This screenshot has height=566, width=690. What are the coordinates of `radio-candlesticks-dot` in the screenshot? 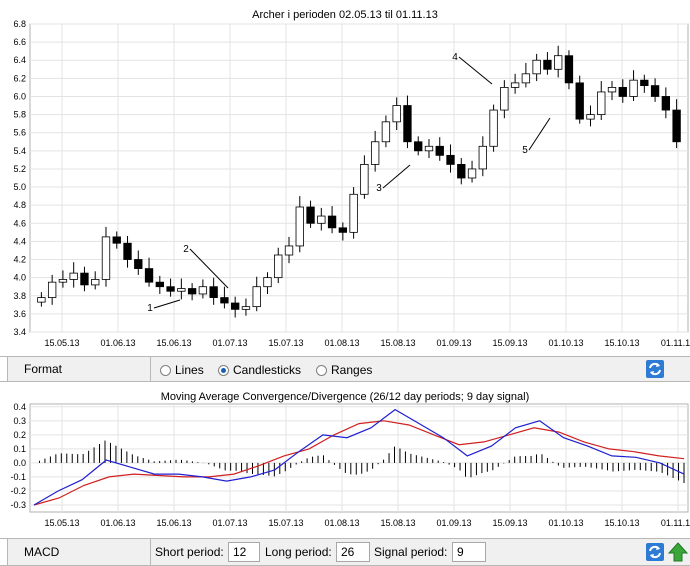 It's located at (223, 370).